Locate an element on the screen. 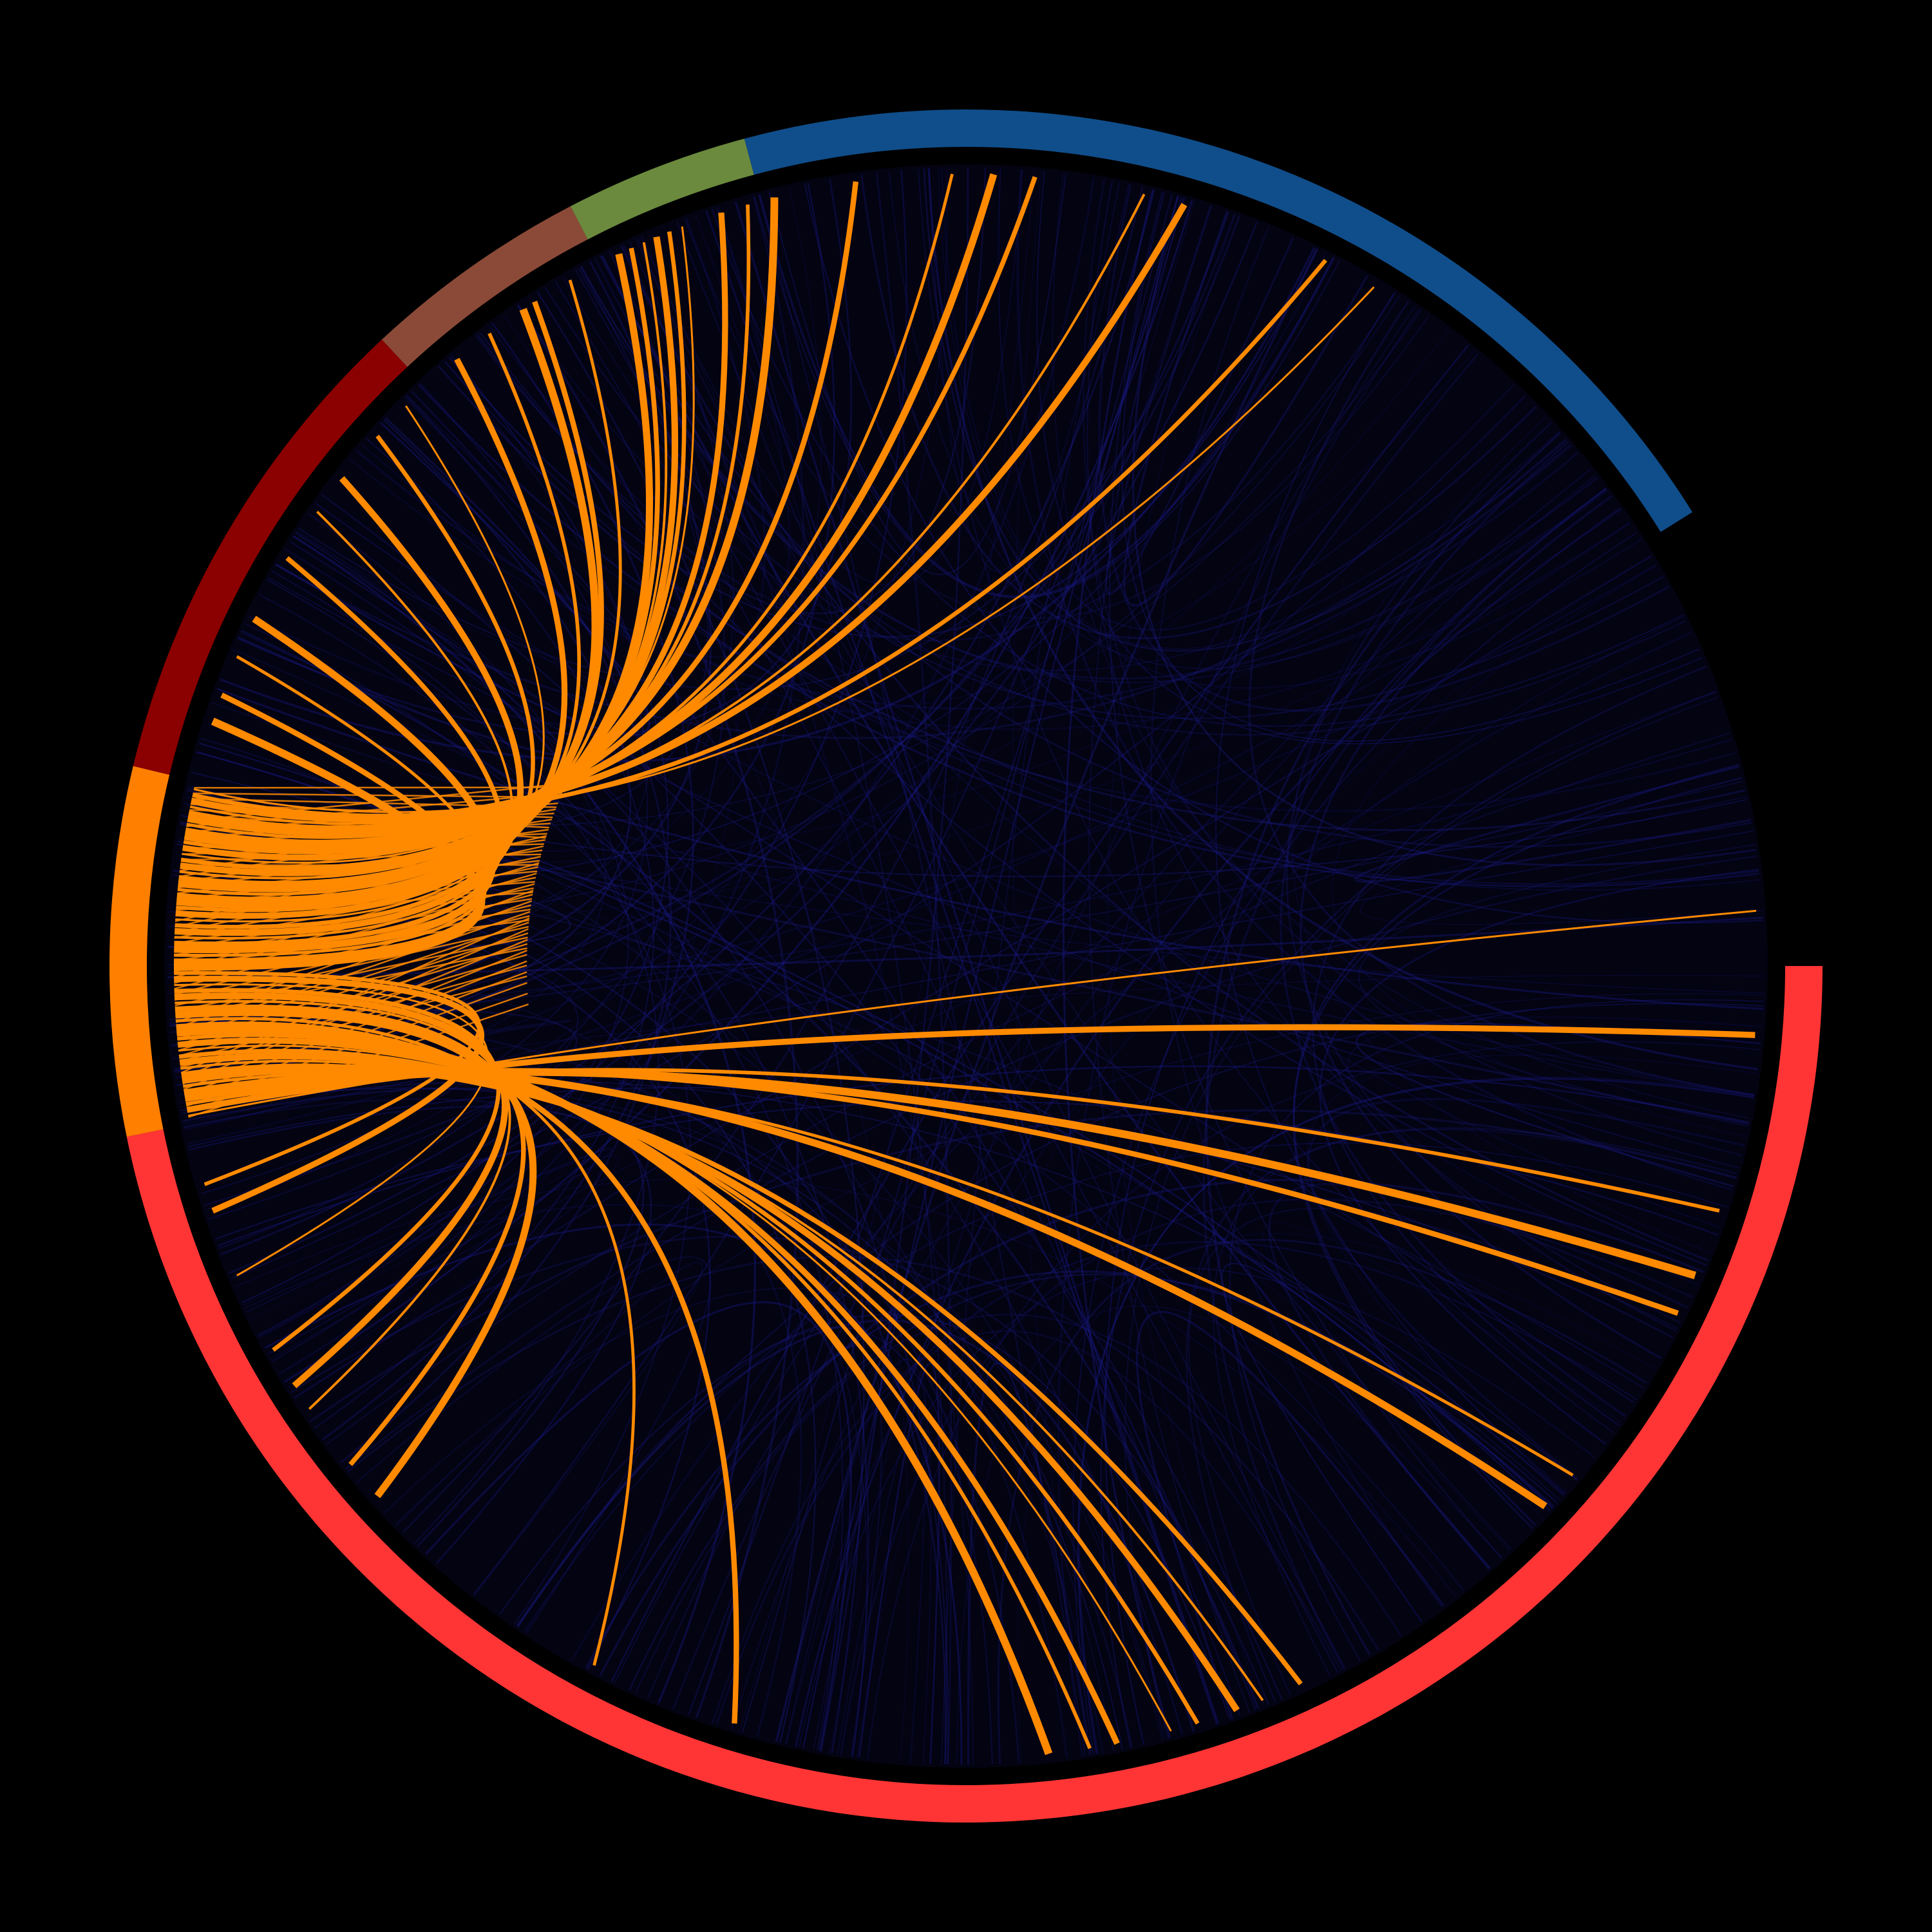 The width and height of the screenshot is (1932, 1932). group-arc-darkred is located at coordinates (270, 557).